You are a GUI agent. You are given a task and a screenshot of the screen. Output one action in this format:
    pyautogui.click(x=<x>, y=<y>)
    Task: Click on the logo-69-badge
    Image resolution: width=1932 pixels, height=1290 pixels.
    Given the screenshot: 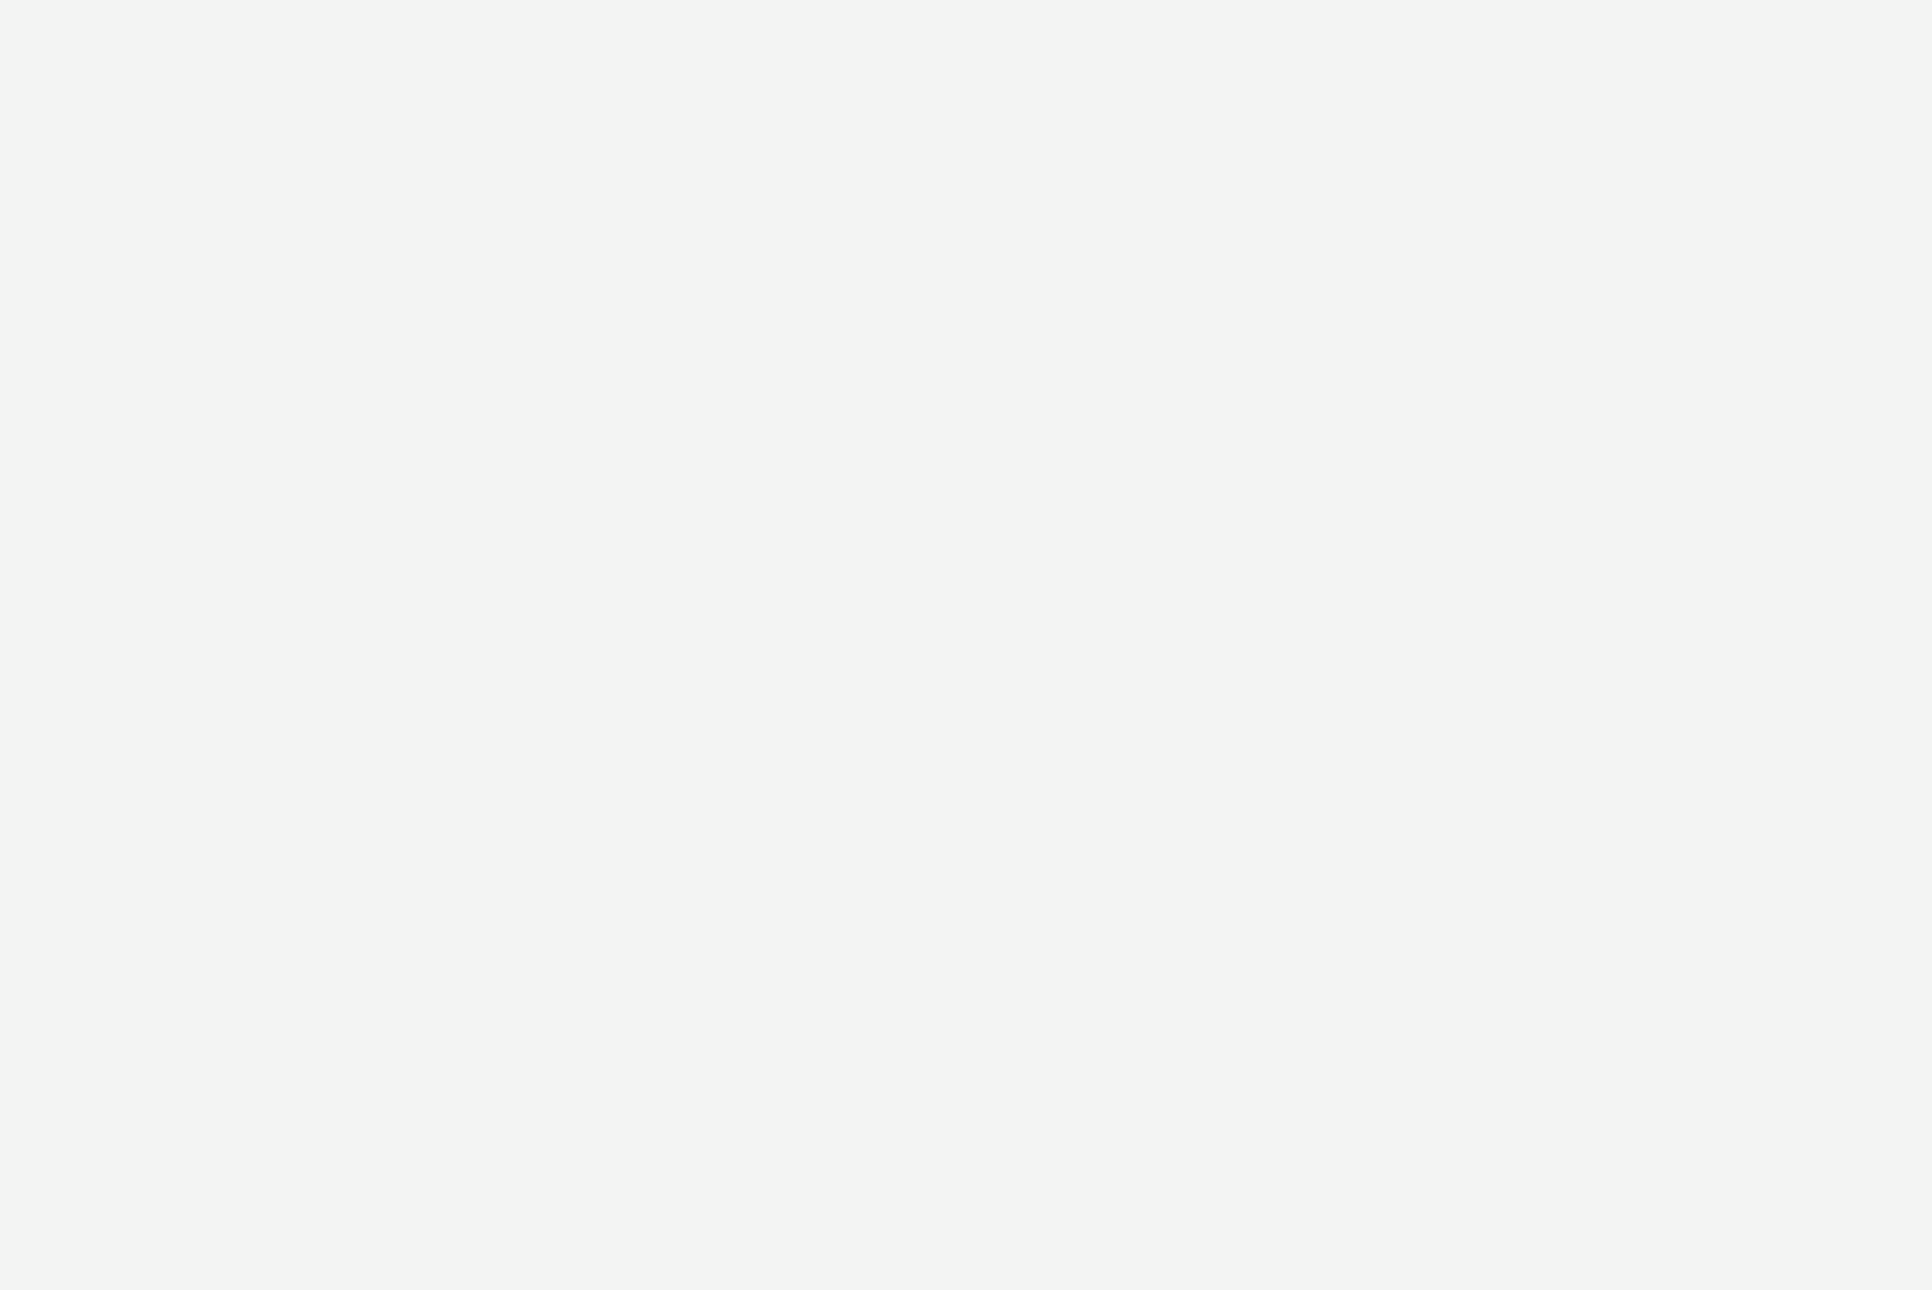 What is the action you would take?
    pyautogui.click(x=1882, y=1243)
    